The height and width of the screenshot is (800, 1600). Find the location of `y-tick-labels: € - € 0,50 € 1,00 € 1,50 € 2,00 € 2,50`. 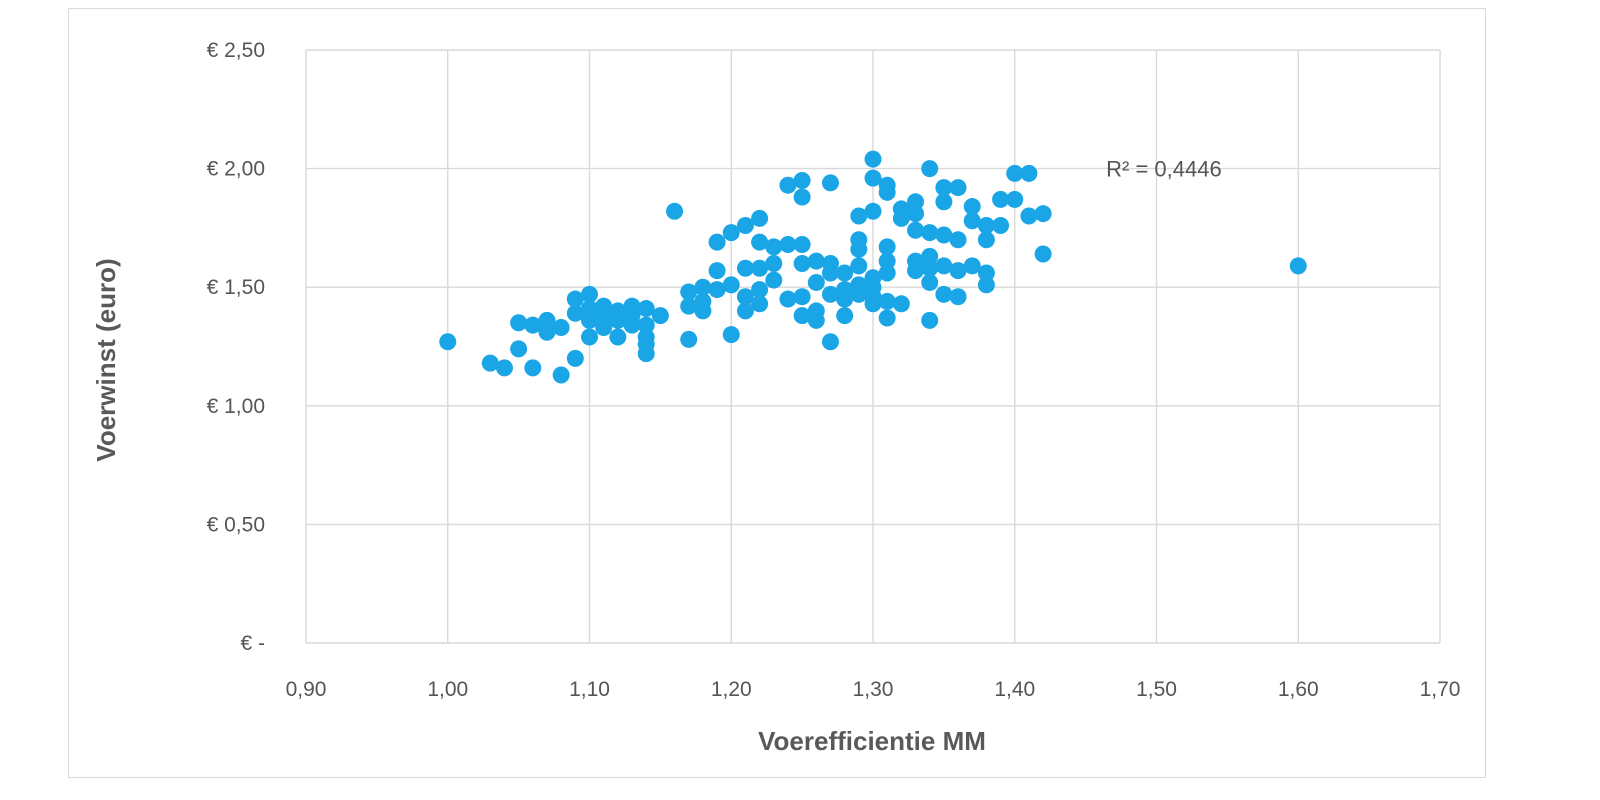

y-tick-labels: € - € 0,50 € 1,00 € 1,50 € 2,00 € 2,50 is located at coordinates (236, 347).